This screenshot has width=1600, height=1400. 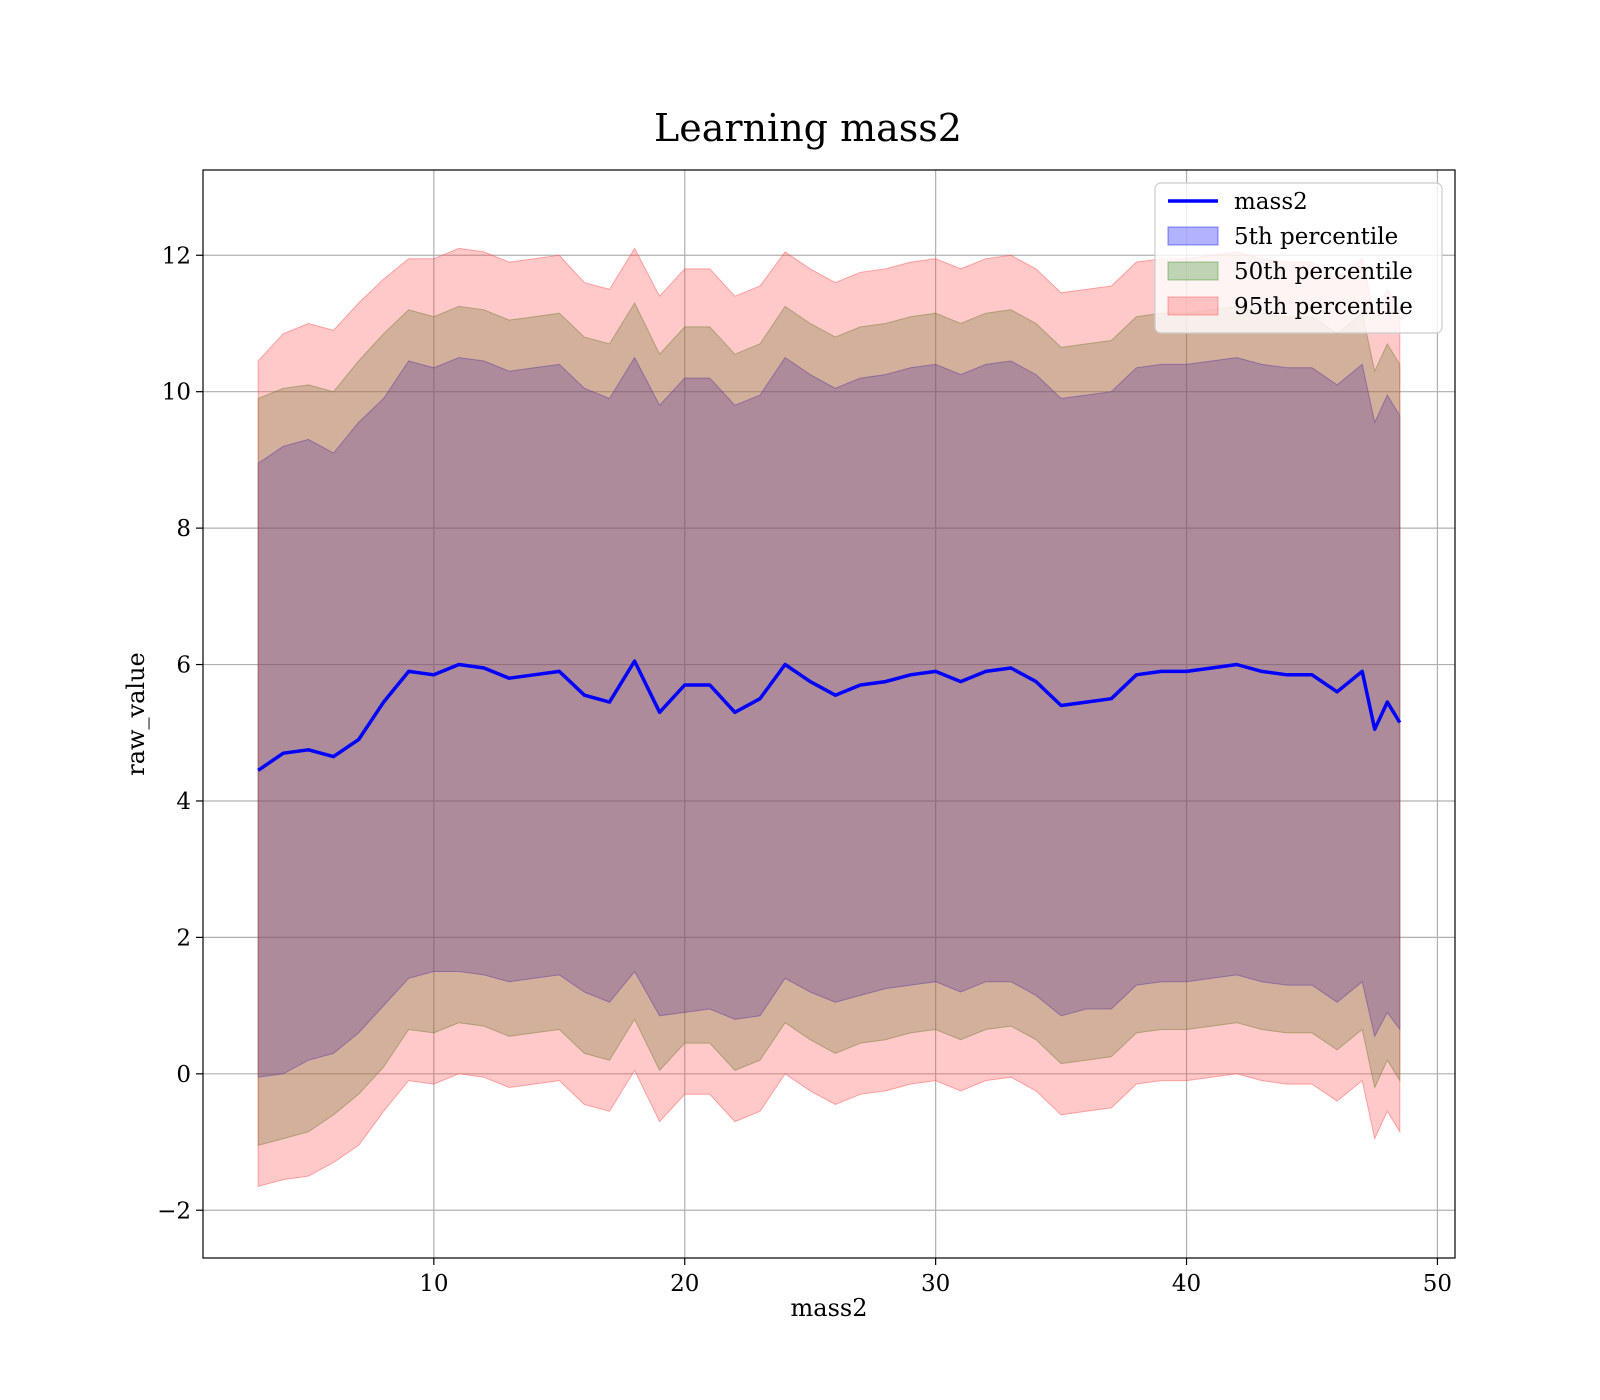 I want to click on series-lines, so click(x=829, y=715).